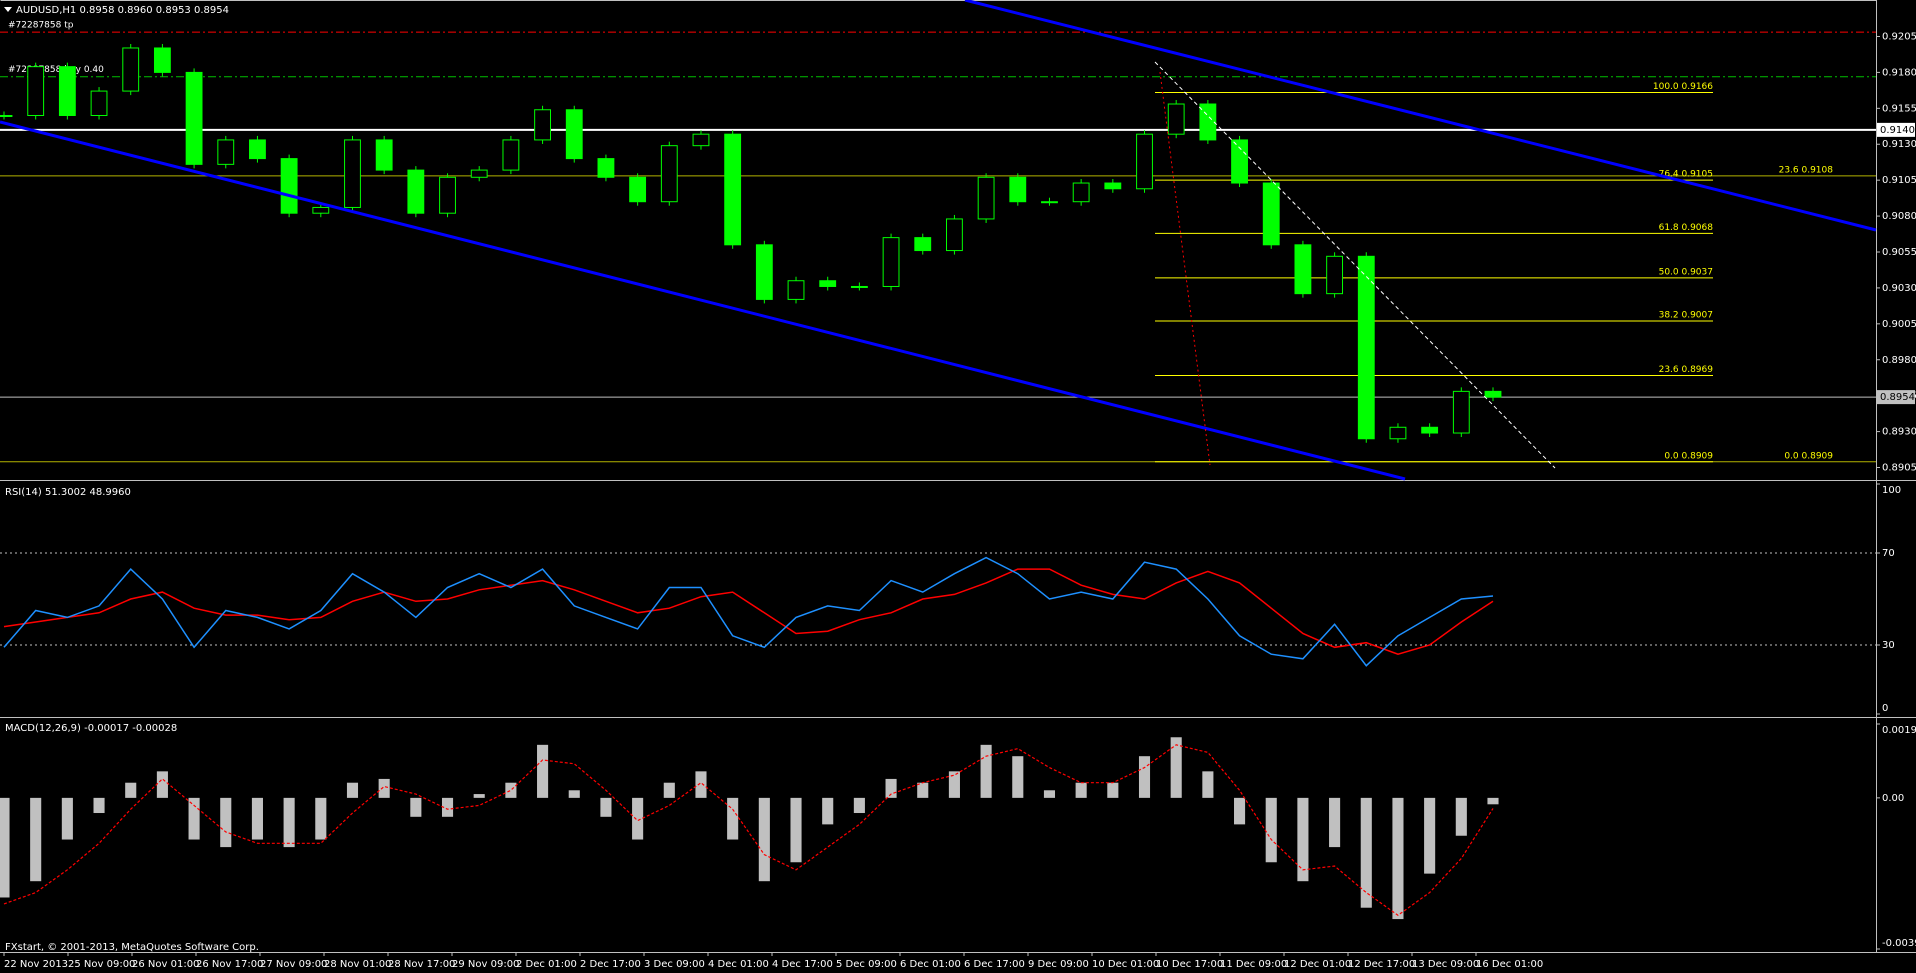 This screenshot has height=973, width=1916. Describe the element at coordinates (994, 964) in the screenshot. I see `x-tick-label: 6 Dec 17:00` at that location.